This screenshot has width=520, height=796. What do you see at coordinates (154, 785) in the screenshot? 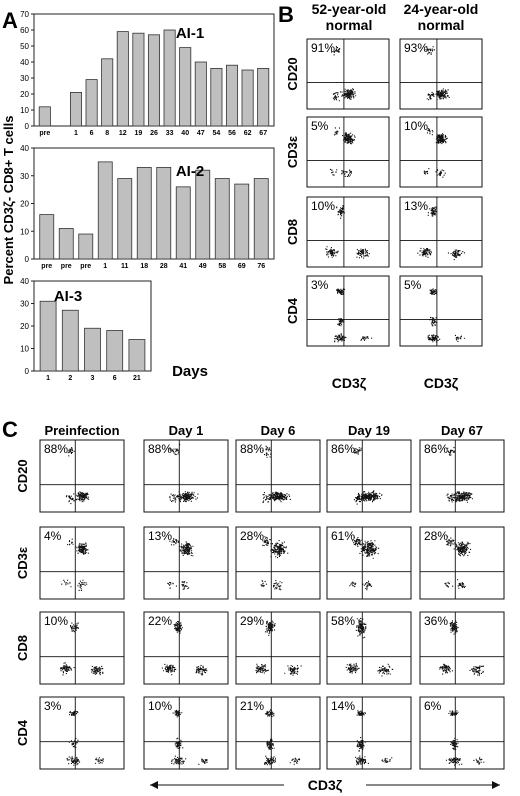
I see `arrow-left-icon` at bounding box center [154, 785].